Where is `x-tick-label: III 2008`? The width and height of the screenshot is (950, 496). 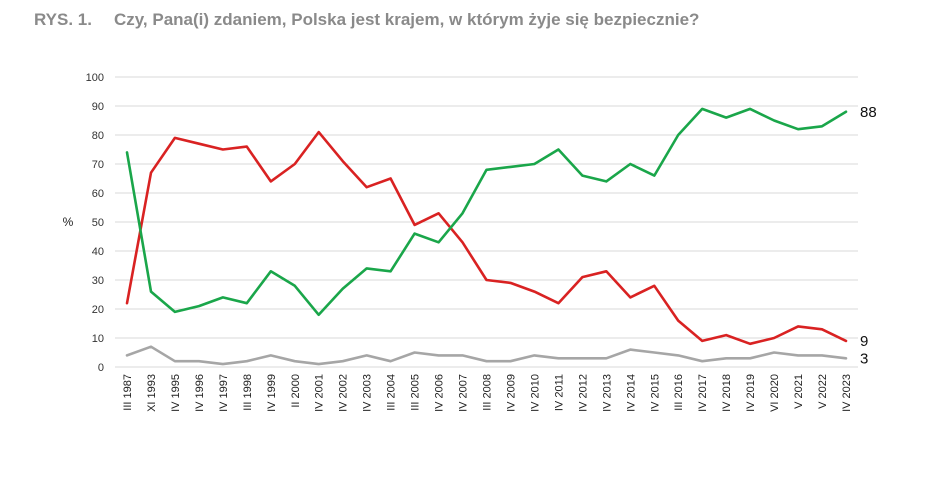 x-tick-label: III 2008 is located at coordinates (488, 392).